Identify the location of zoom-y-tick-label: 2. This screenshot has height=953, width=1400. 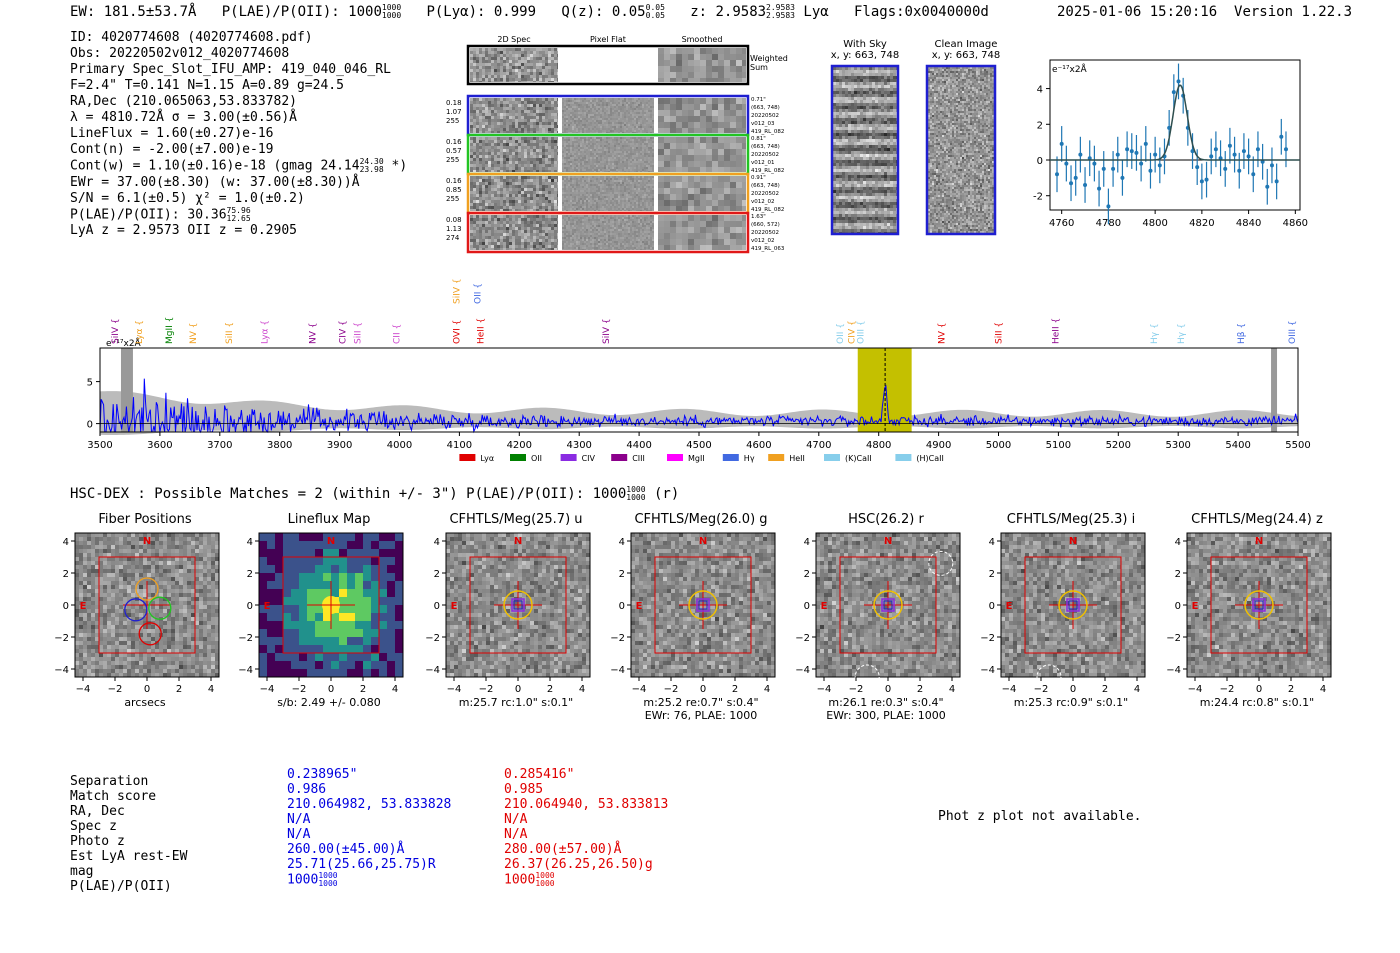
(1040, 125).